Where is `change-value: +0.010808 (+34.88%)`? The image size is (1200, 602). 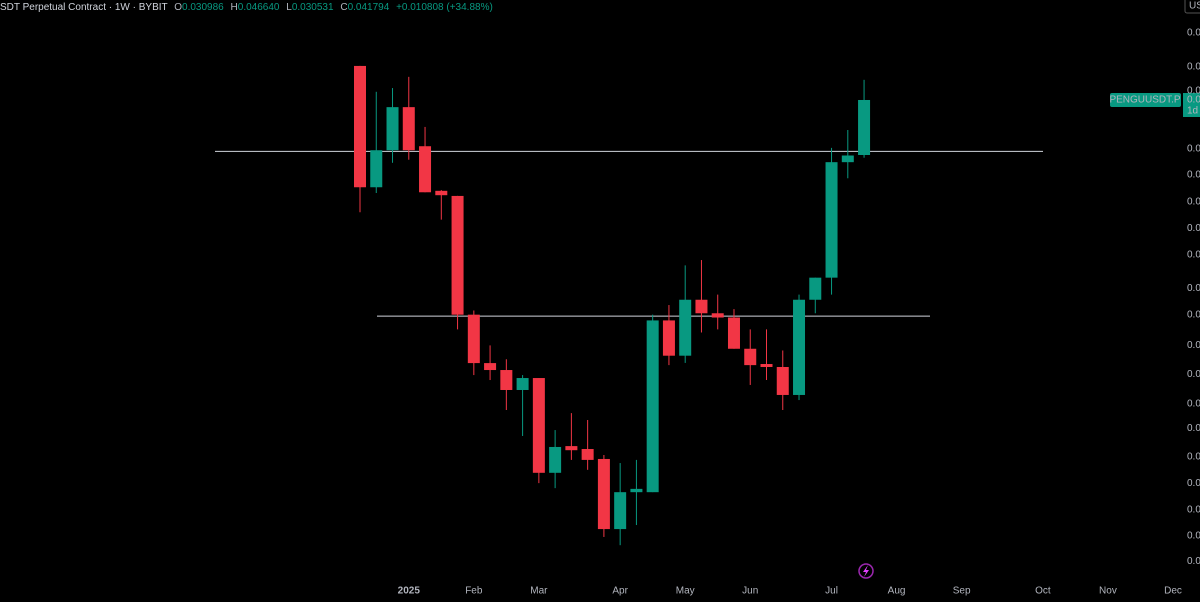
change-value: +0.010808 (+34.88%) is located at coordinates (444, 7).